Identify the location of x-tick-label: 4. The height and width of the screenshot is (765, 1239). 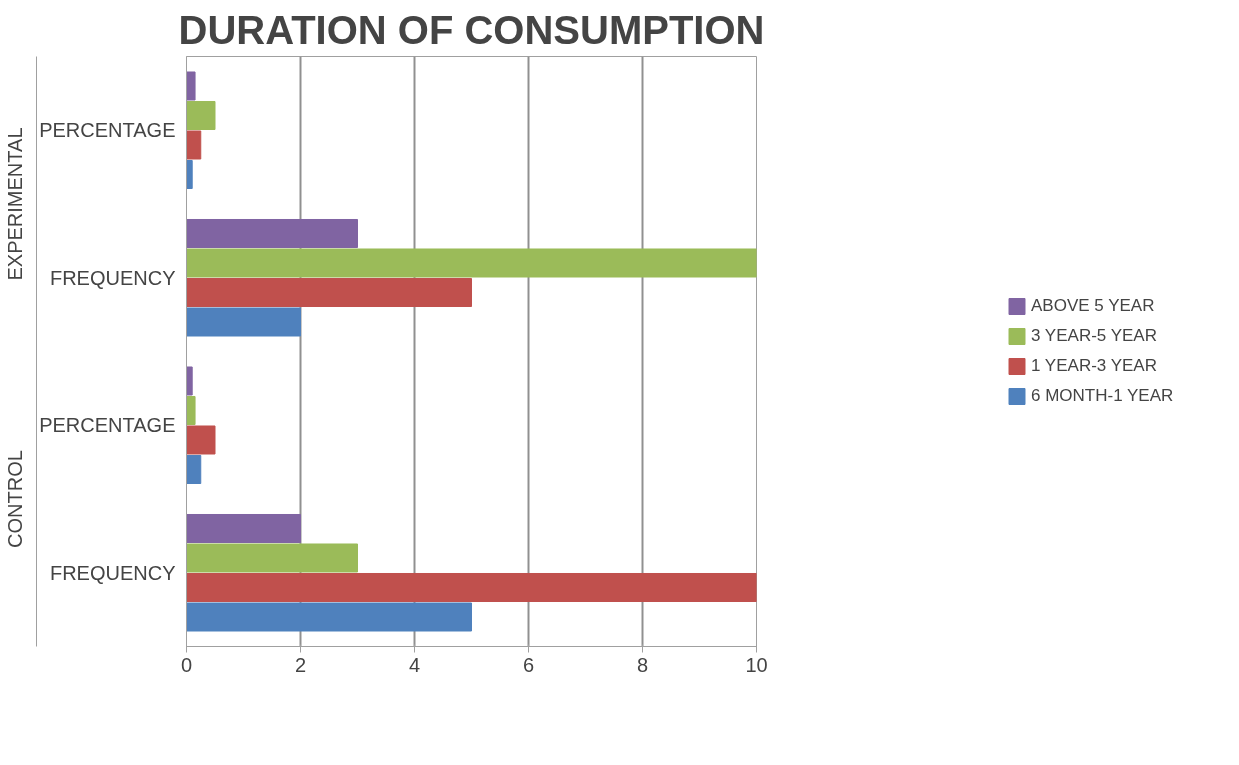
(414, 664).